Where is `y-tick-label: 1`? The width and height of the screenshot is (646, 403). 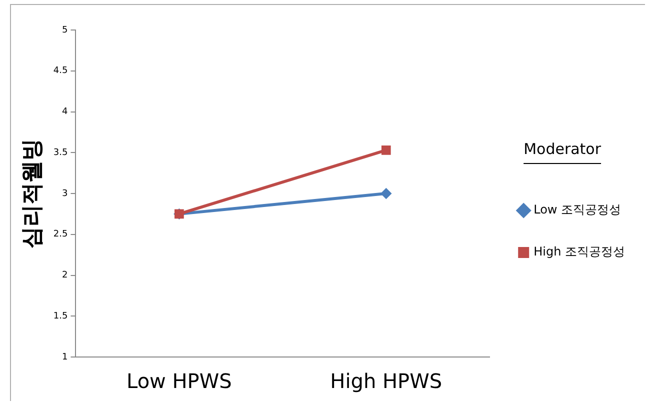
y-tick-label: 1 is located at coordinates (65, 357).